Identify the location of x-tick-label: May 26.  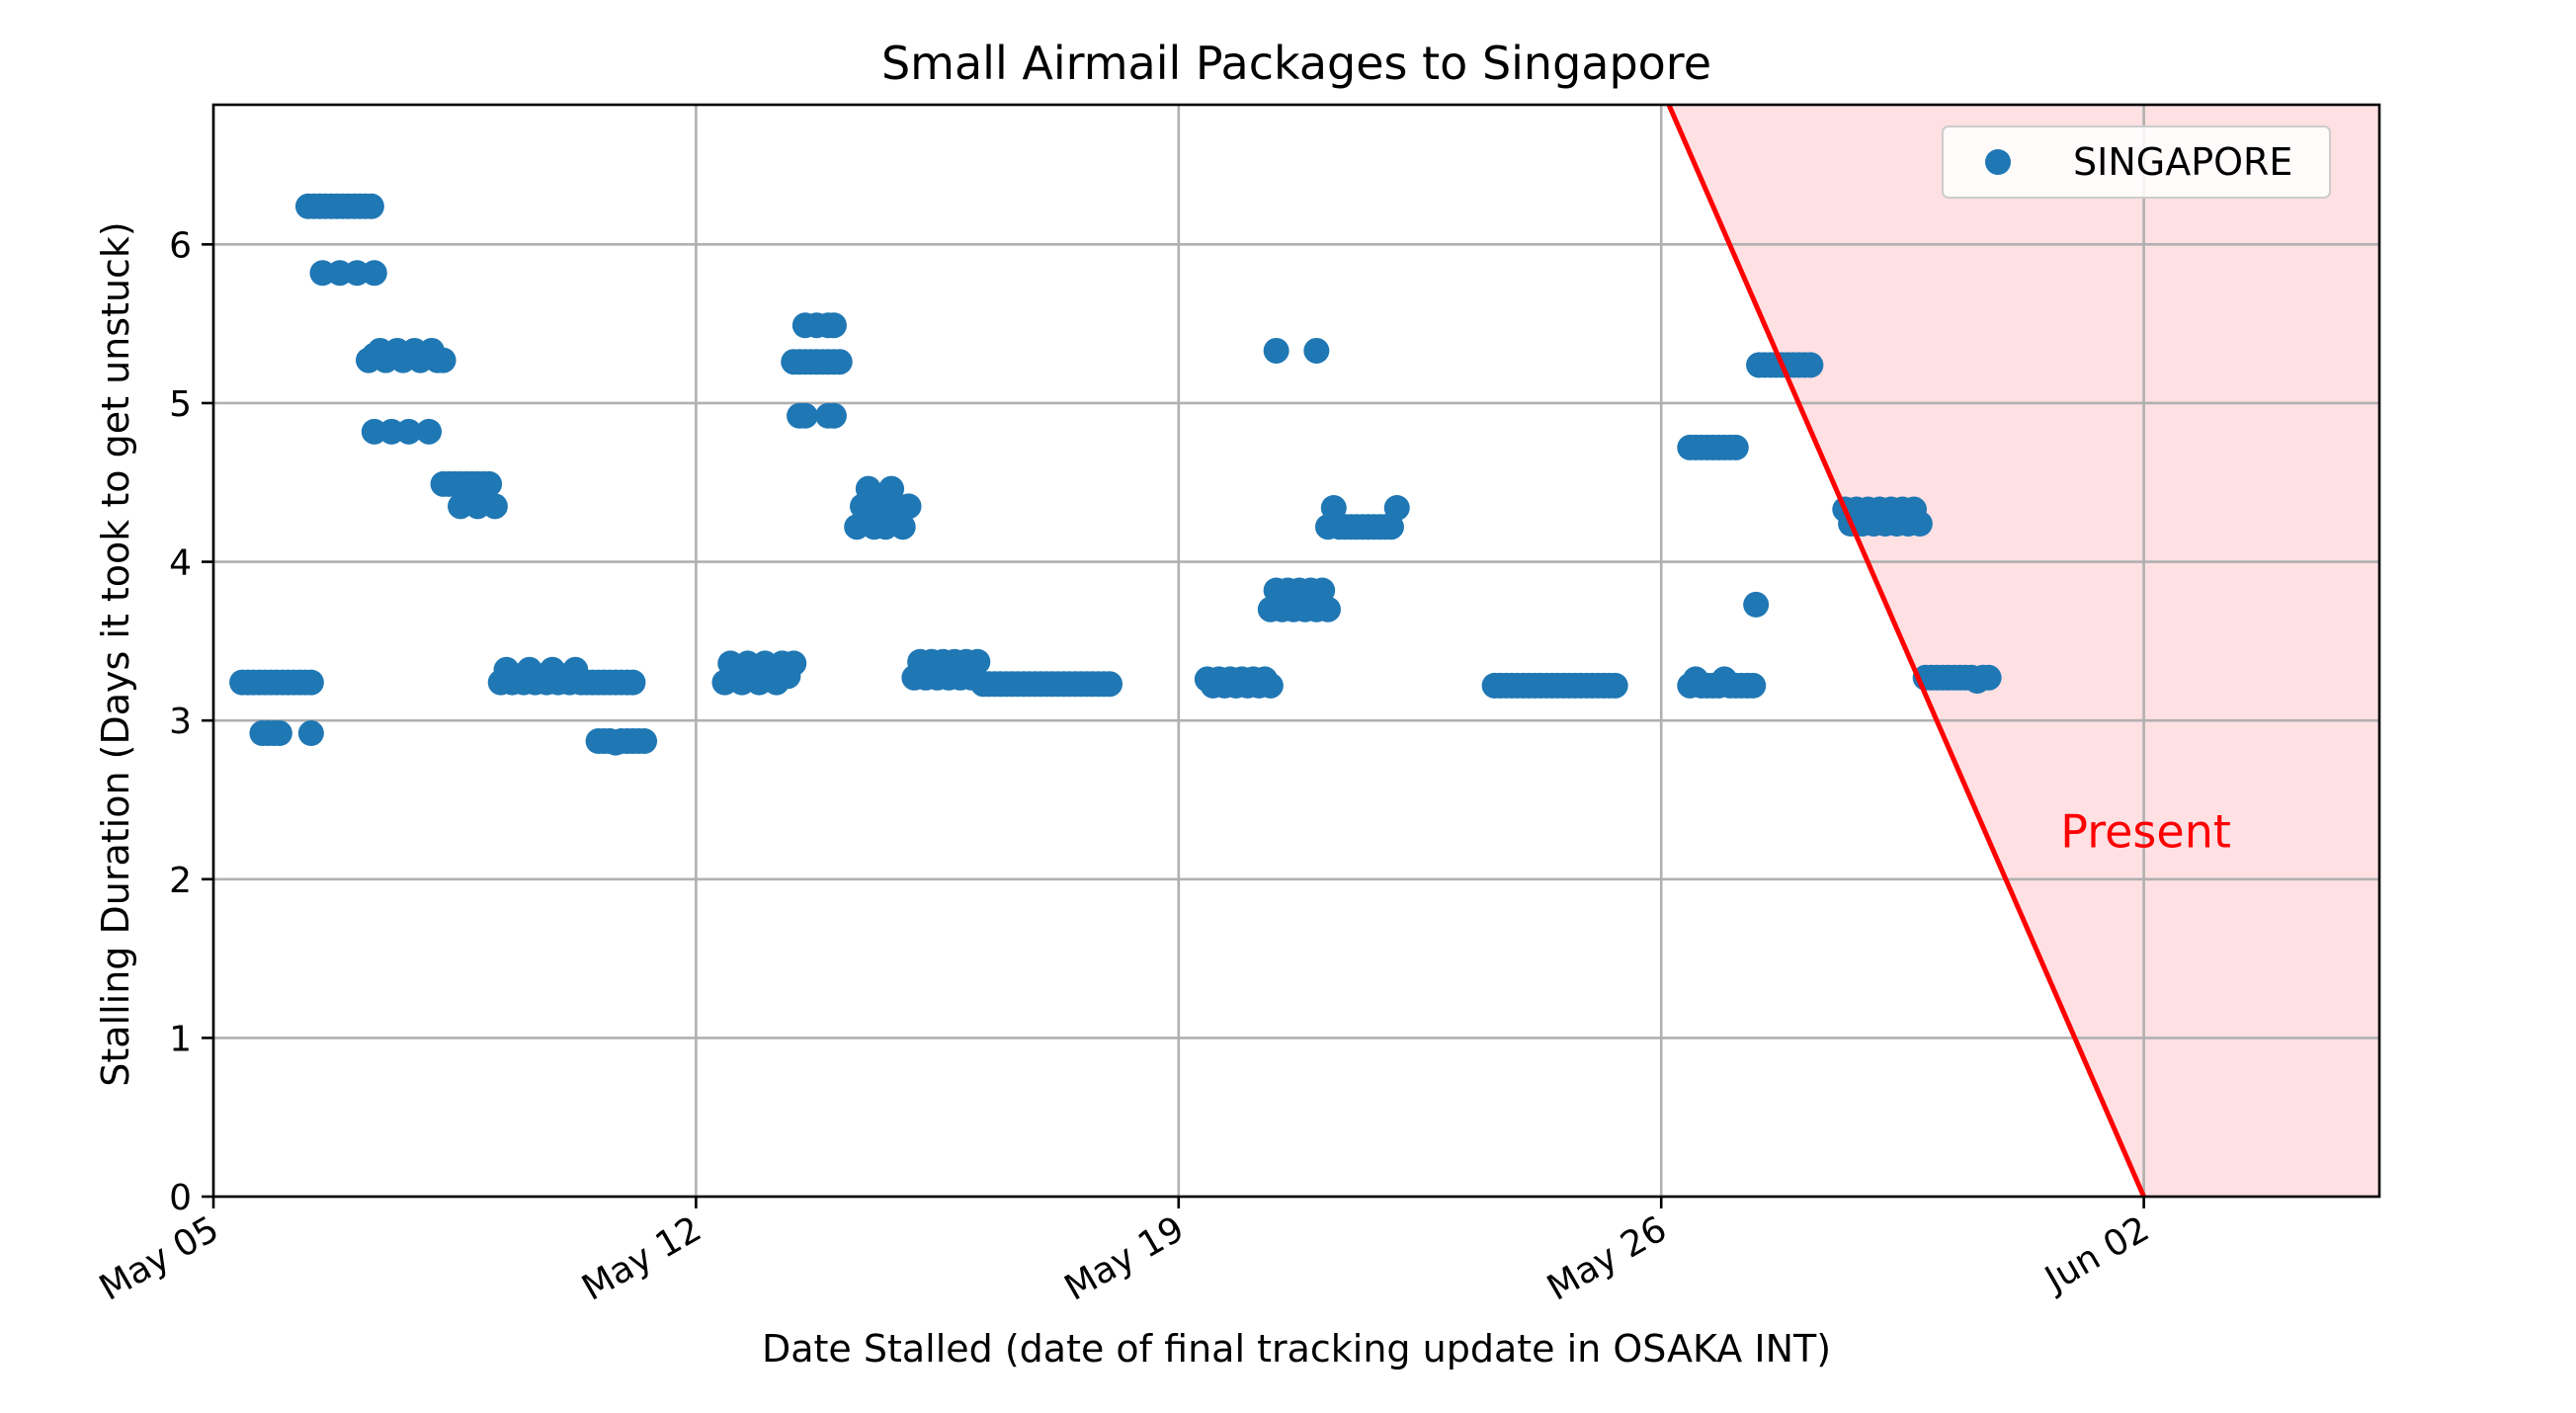
(1607, 1258).